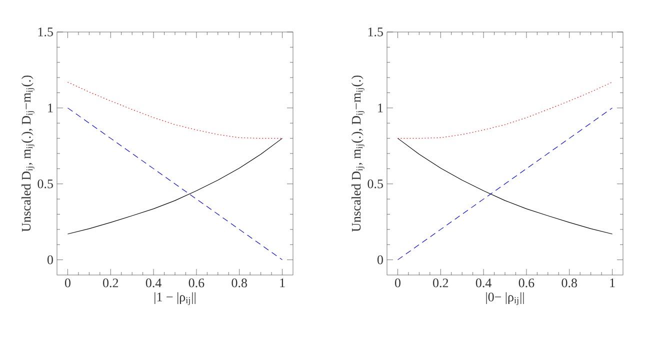  I want to click on x-axis-title: |1 − |ρ$_{ij}$||, so click(175, 299).